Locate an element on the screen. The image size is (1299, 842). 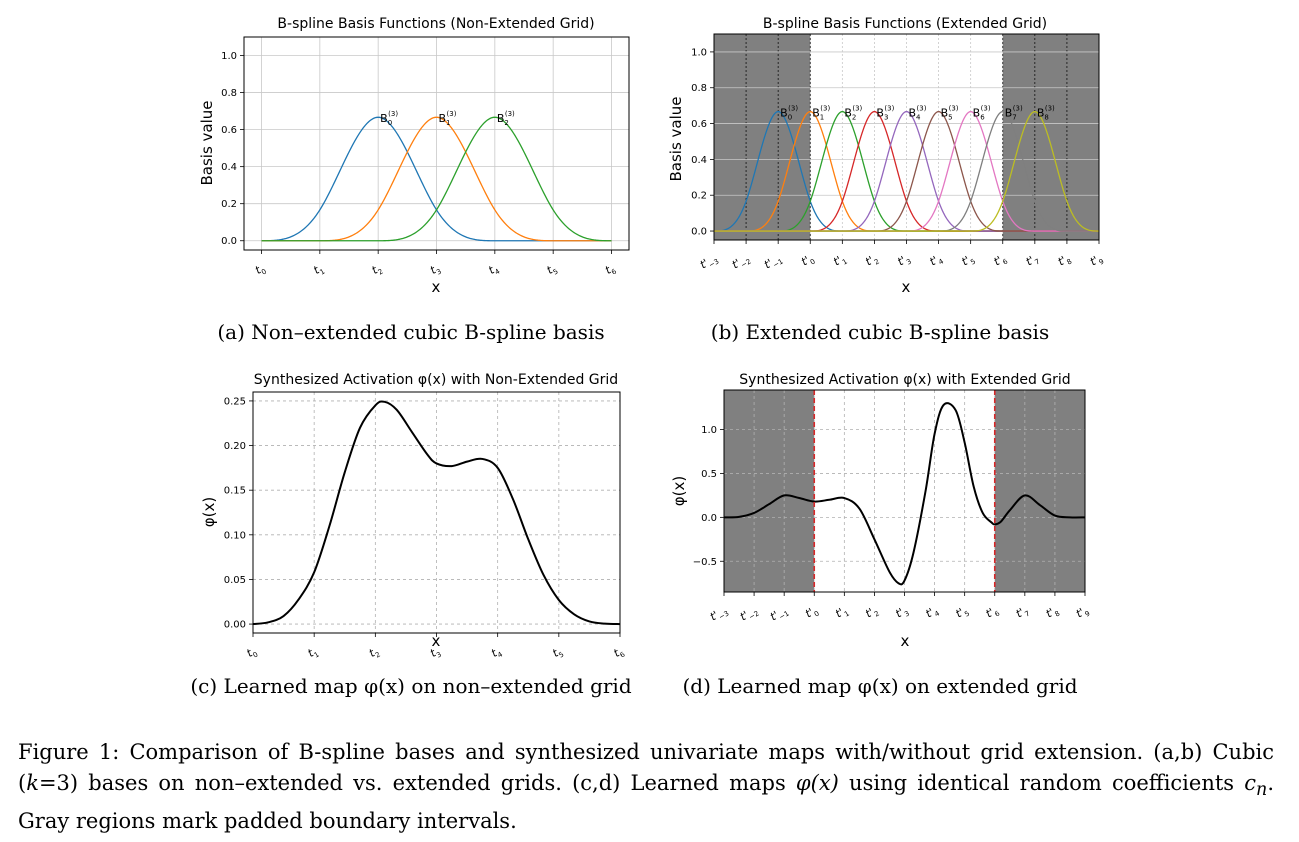
chart-c-ylabel: φ(x) is located at coordinates (209, 512).